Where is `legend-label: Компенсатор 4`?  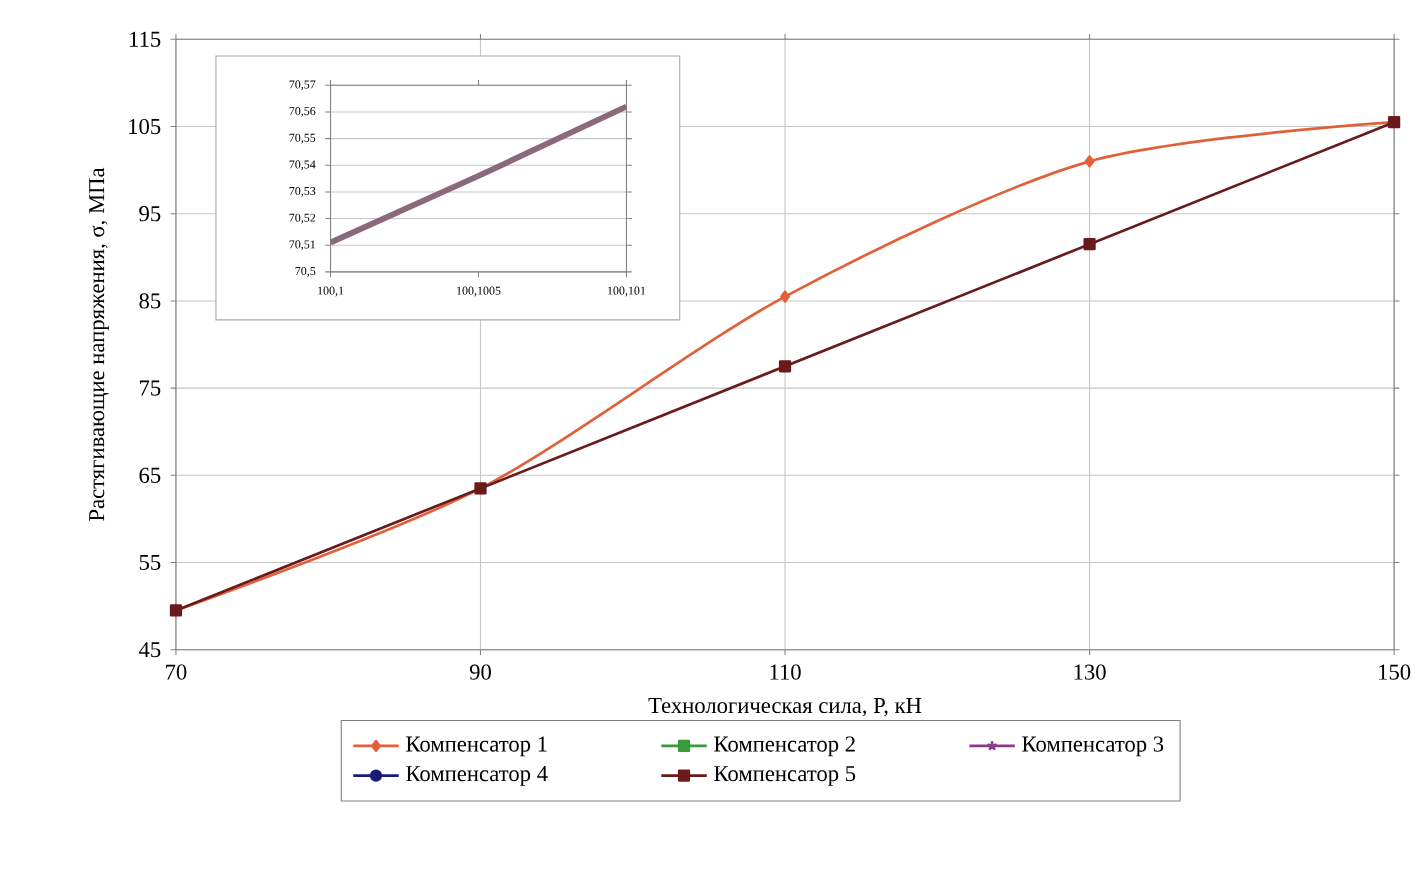
legend-label: Компенсатор 4 is located at coordinates (477, 776).